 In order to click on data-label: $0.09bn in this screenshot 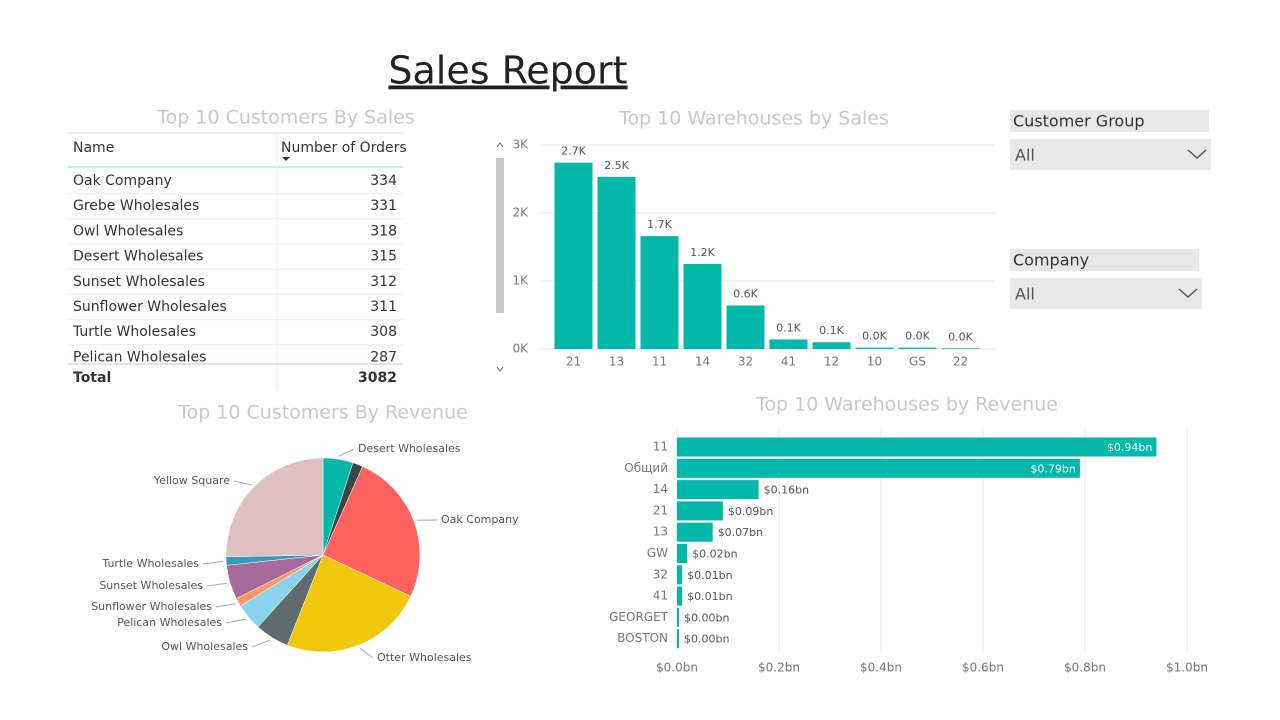, I will do `click(750, 511)`.